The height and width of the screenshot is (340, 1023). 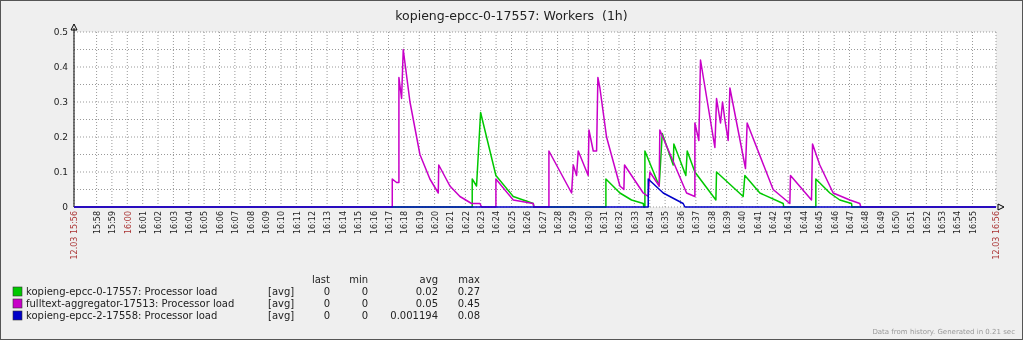 I want to click on x-tick-label: 16:10, so click(x=282, y=223).